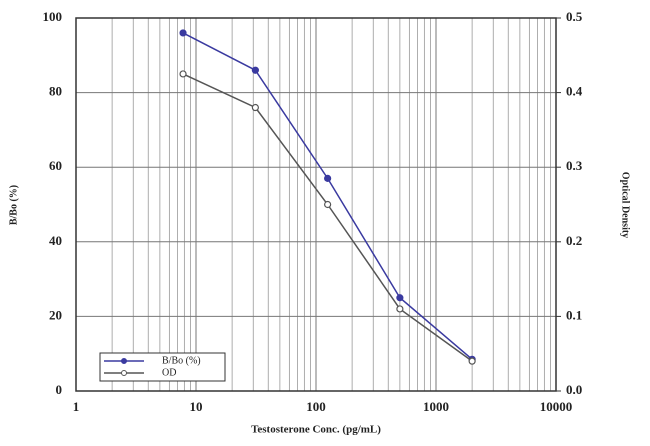  What do you see at coordinates (574, 314) in the screenshot?
I see `y2-tick-label: 0.1` at bounding box center [574, 314].